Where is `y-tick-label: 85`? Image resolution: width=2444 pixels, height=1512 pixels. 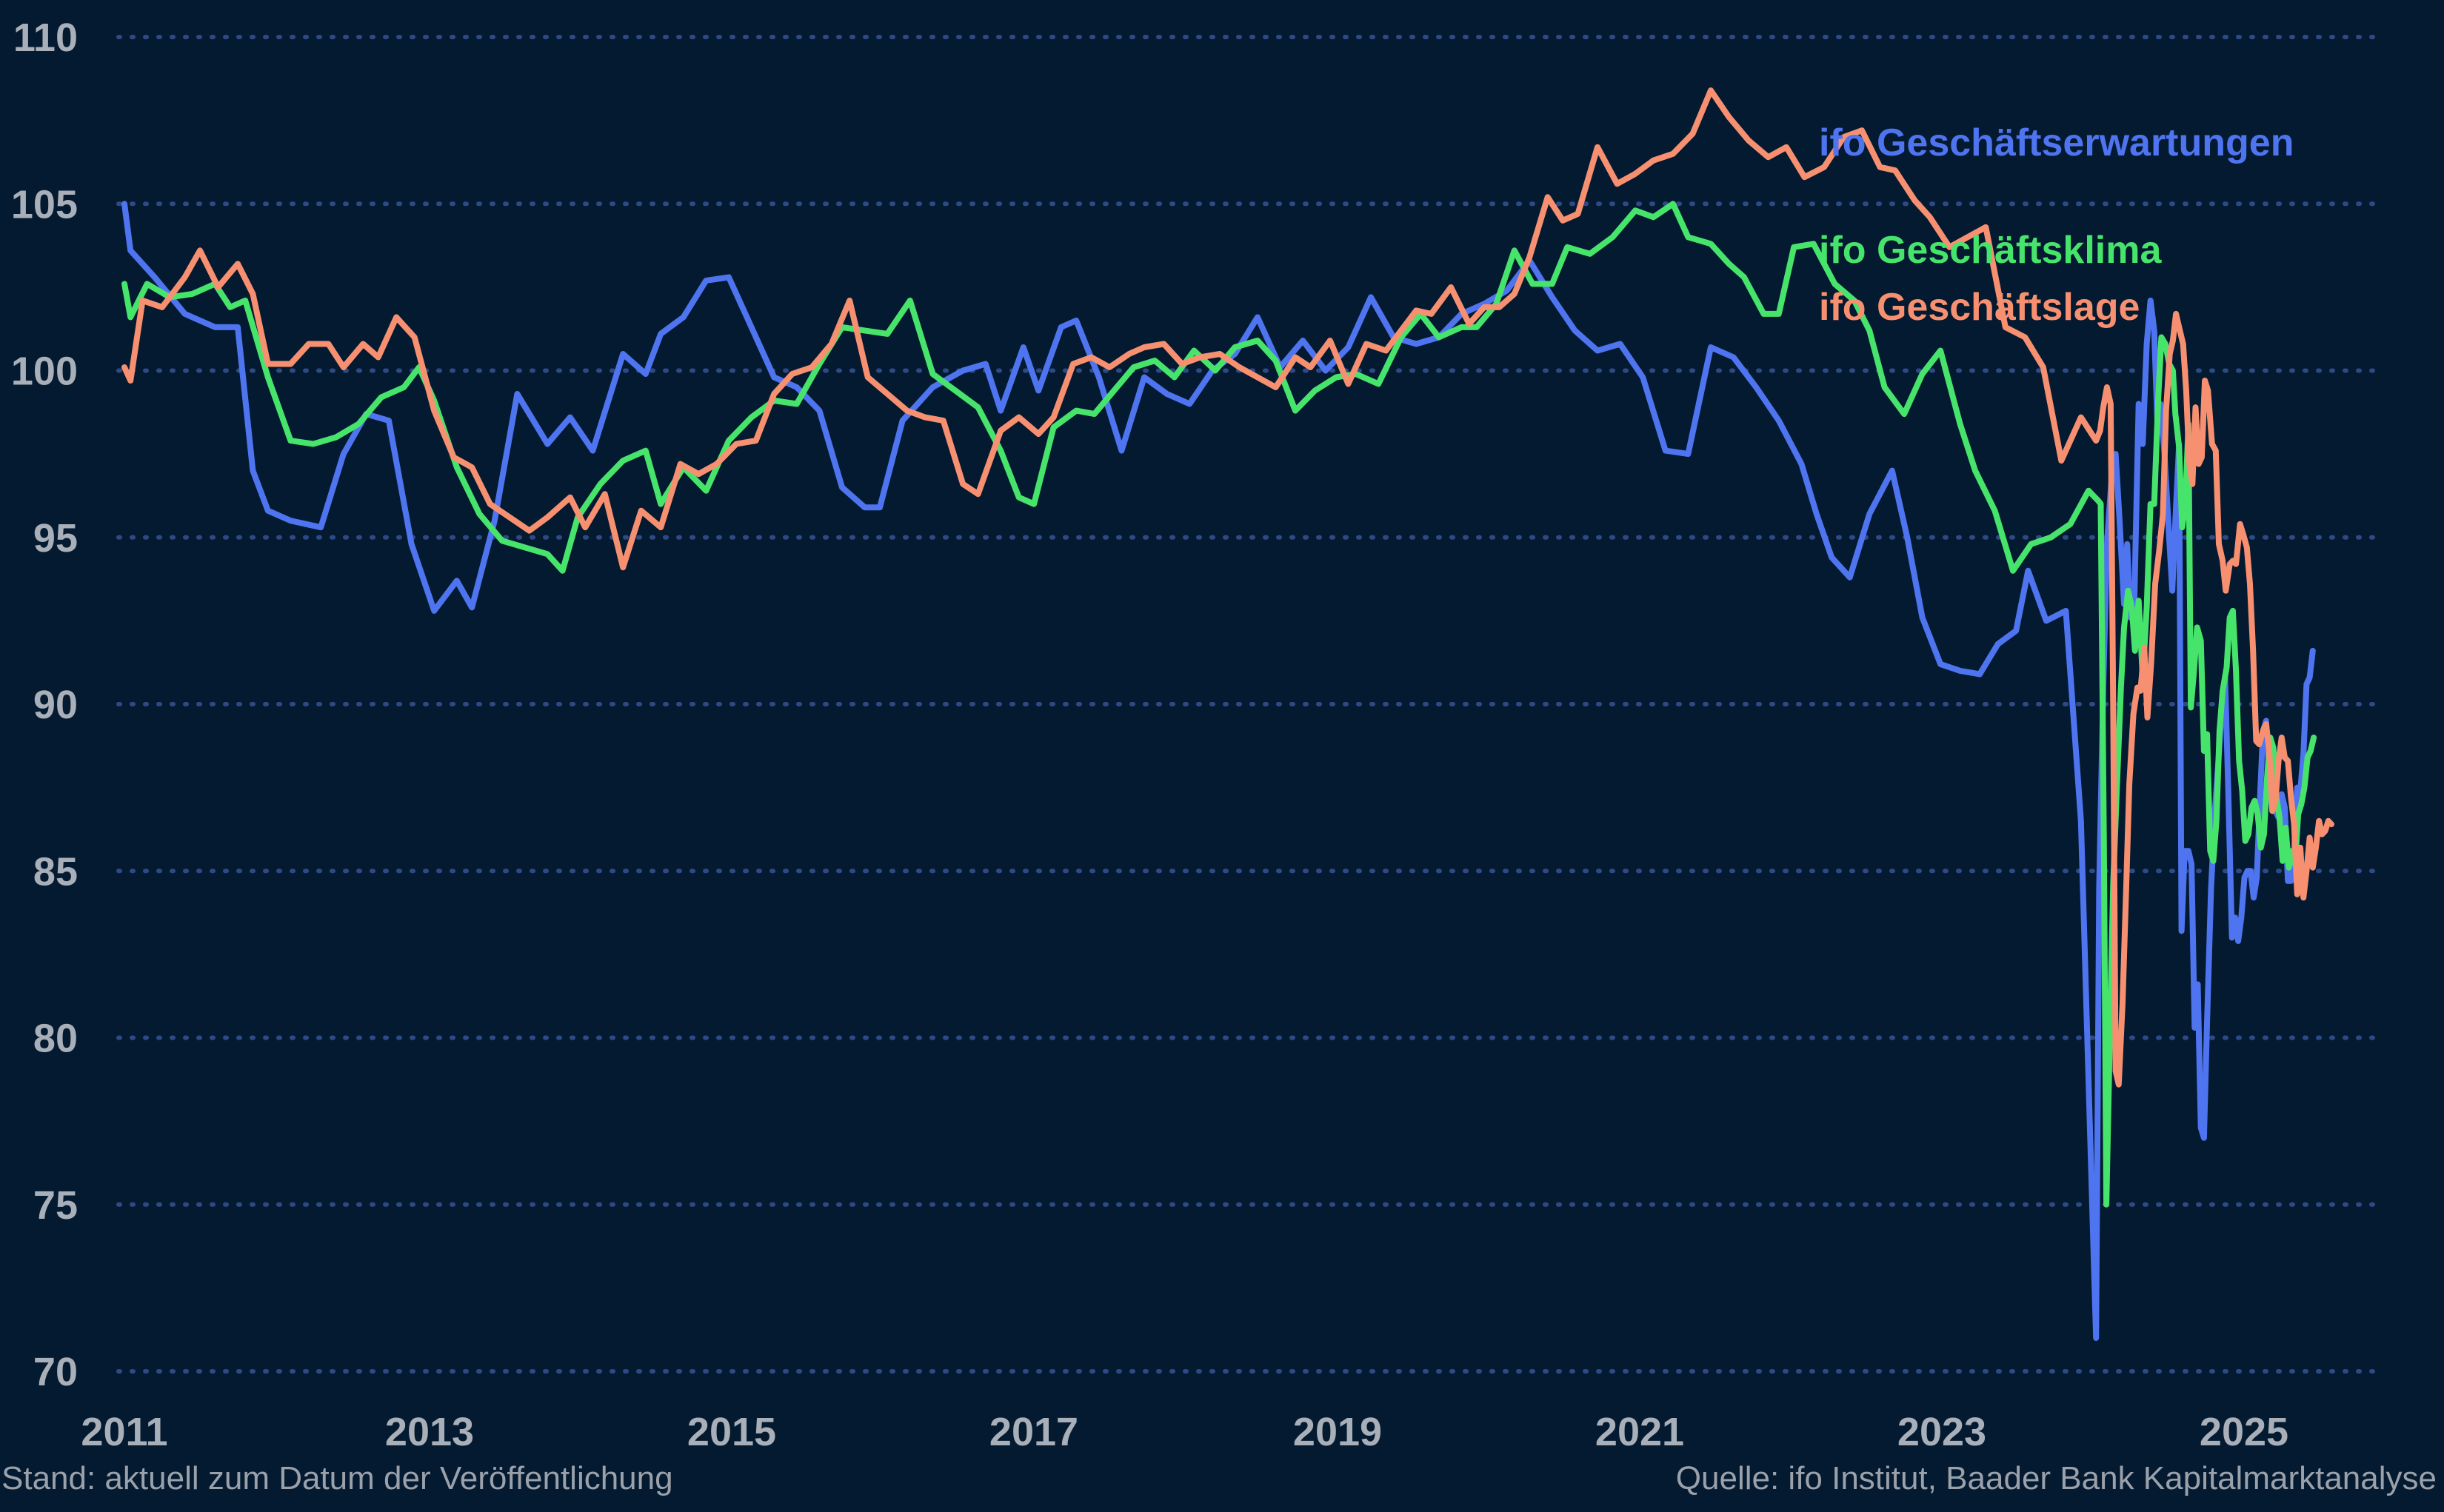 y-tick-label: 85 is located at coordinates (55, 871).